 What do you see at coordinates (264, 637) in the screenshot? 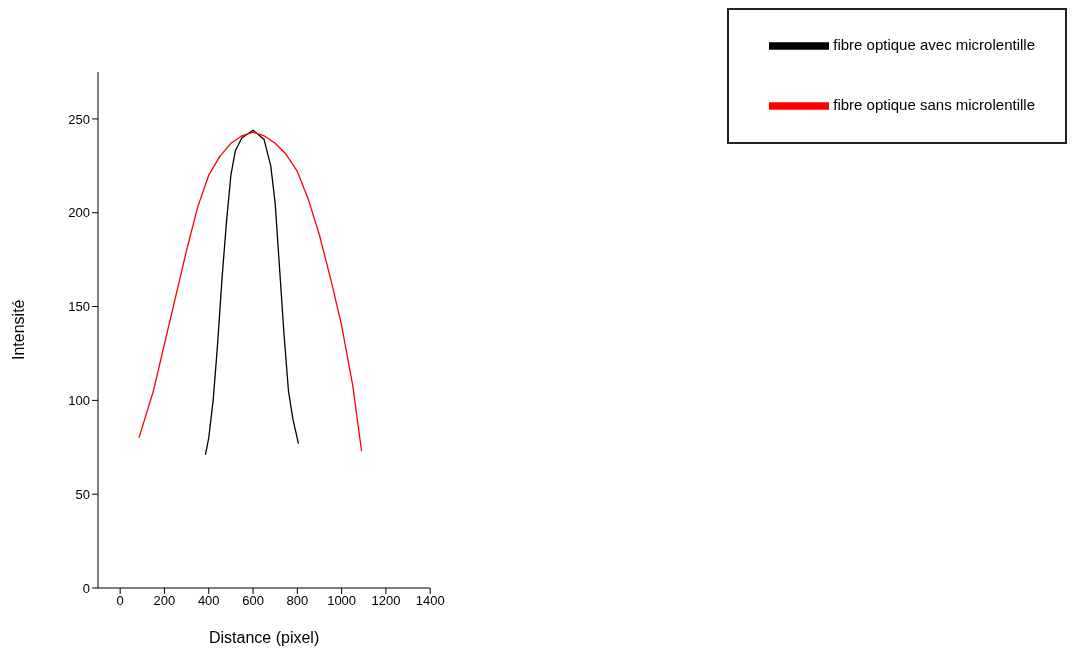
I see `x-axis-title: Distance (pixel)` at bounding box center [264, 637].